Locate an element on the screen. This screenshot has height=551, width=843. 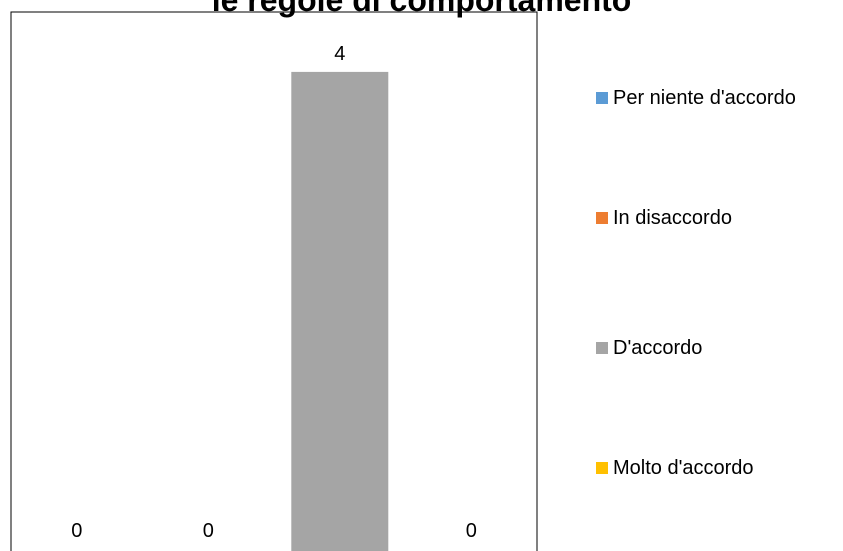
chart-title: le regole di comportamento is located at coordinates (421, 12).